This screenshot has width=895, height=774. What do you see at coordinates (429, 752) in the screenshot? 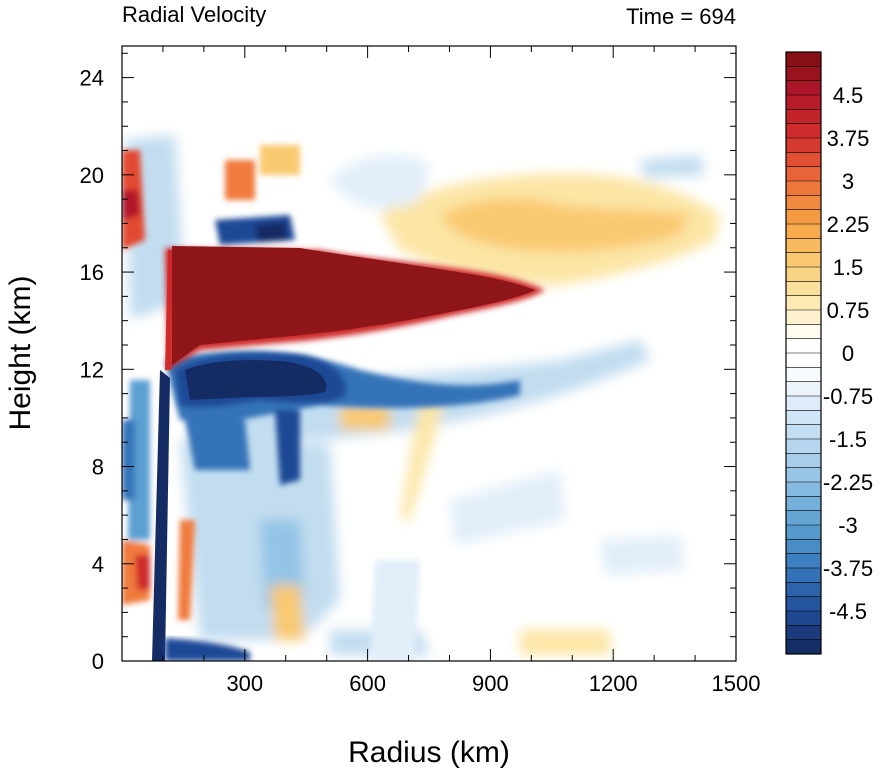
I see `x-axis-title: Radius (km)` at bounding box center [429, 752].